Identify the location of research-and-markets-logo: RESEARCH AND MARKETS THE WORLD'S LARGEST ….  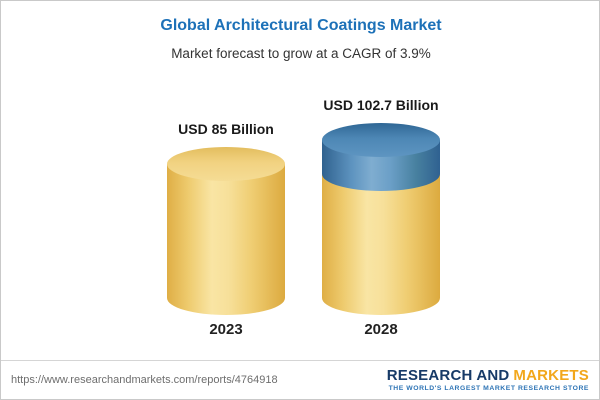
(488, 380).